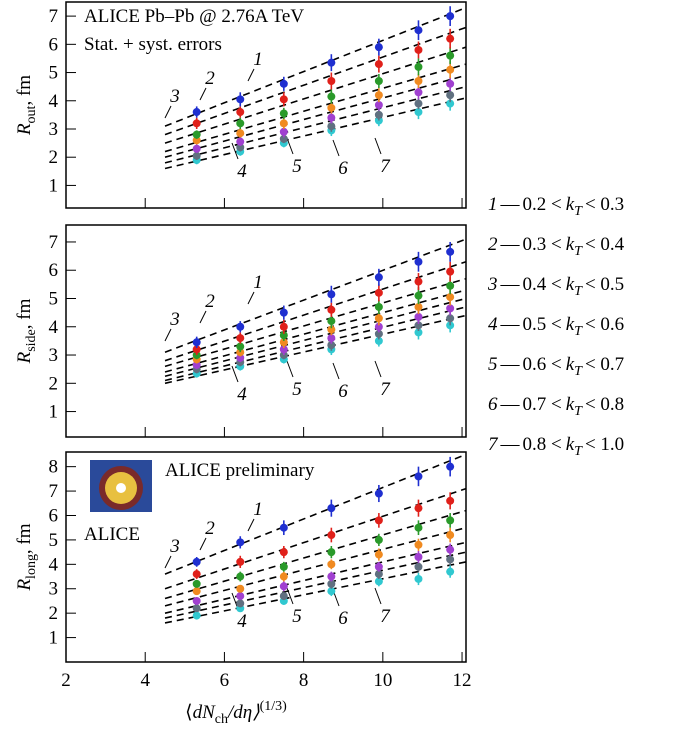  I want to click on y-label-sub: out, so click(31, 114).